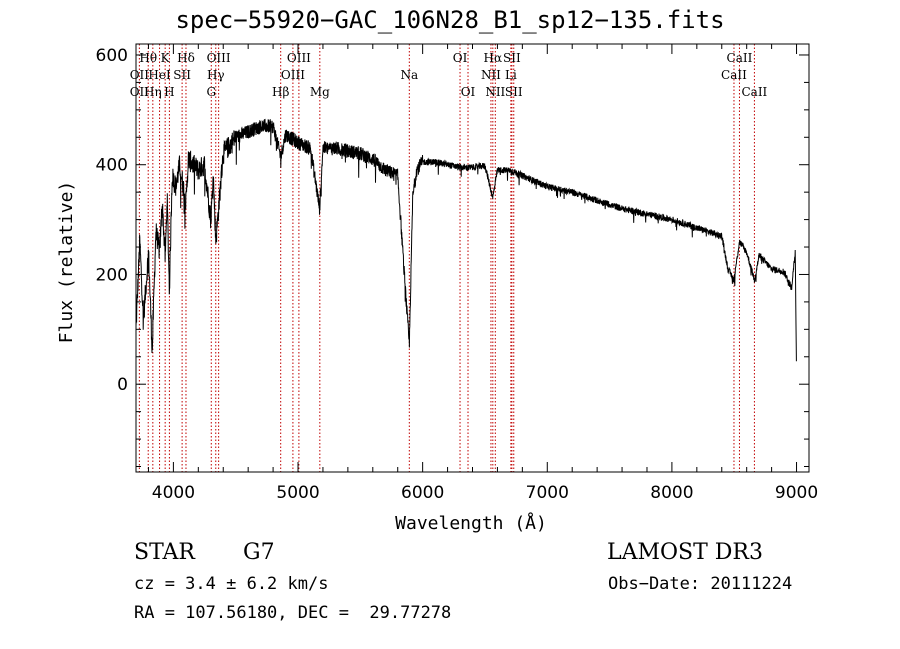 The height and width of the screenshot is (649, 900). Describe the element at coordinates (153, 92) in the screenshot. I see `line-label: Hη` at that location.